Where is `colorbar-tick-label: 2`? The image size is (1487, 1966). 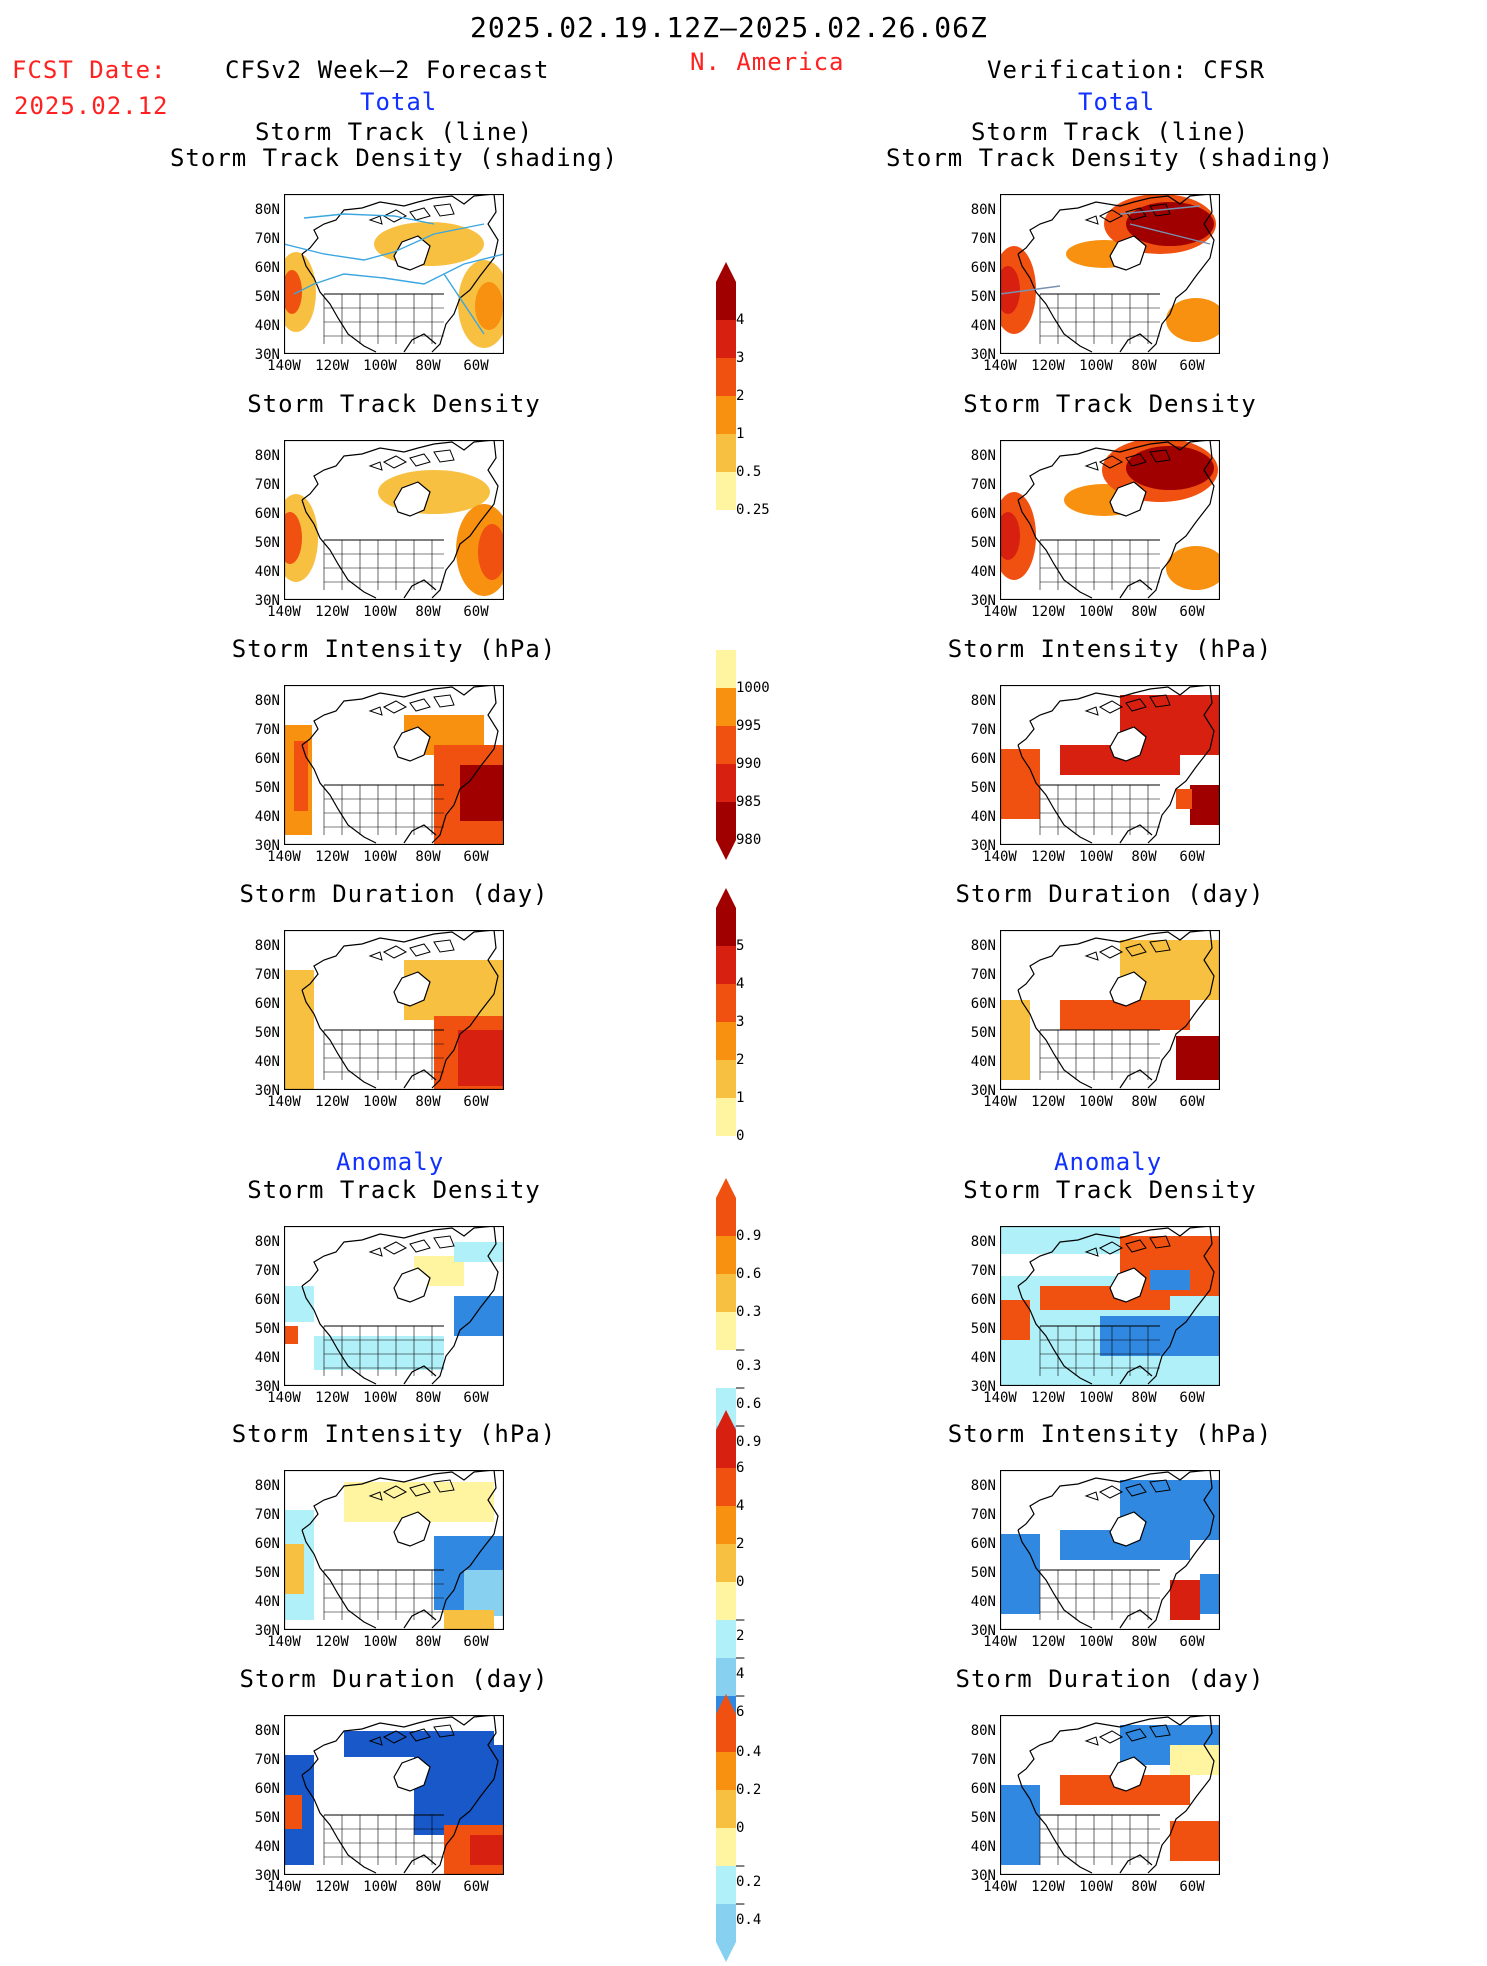 colorbar-tick-label: 2 is located at coordinates (740, 396).